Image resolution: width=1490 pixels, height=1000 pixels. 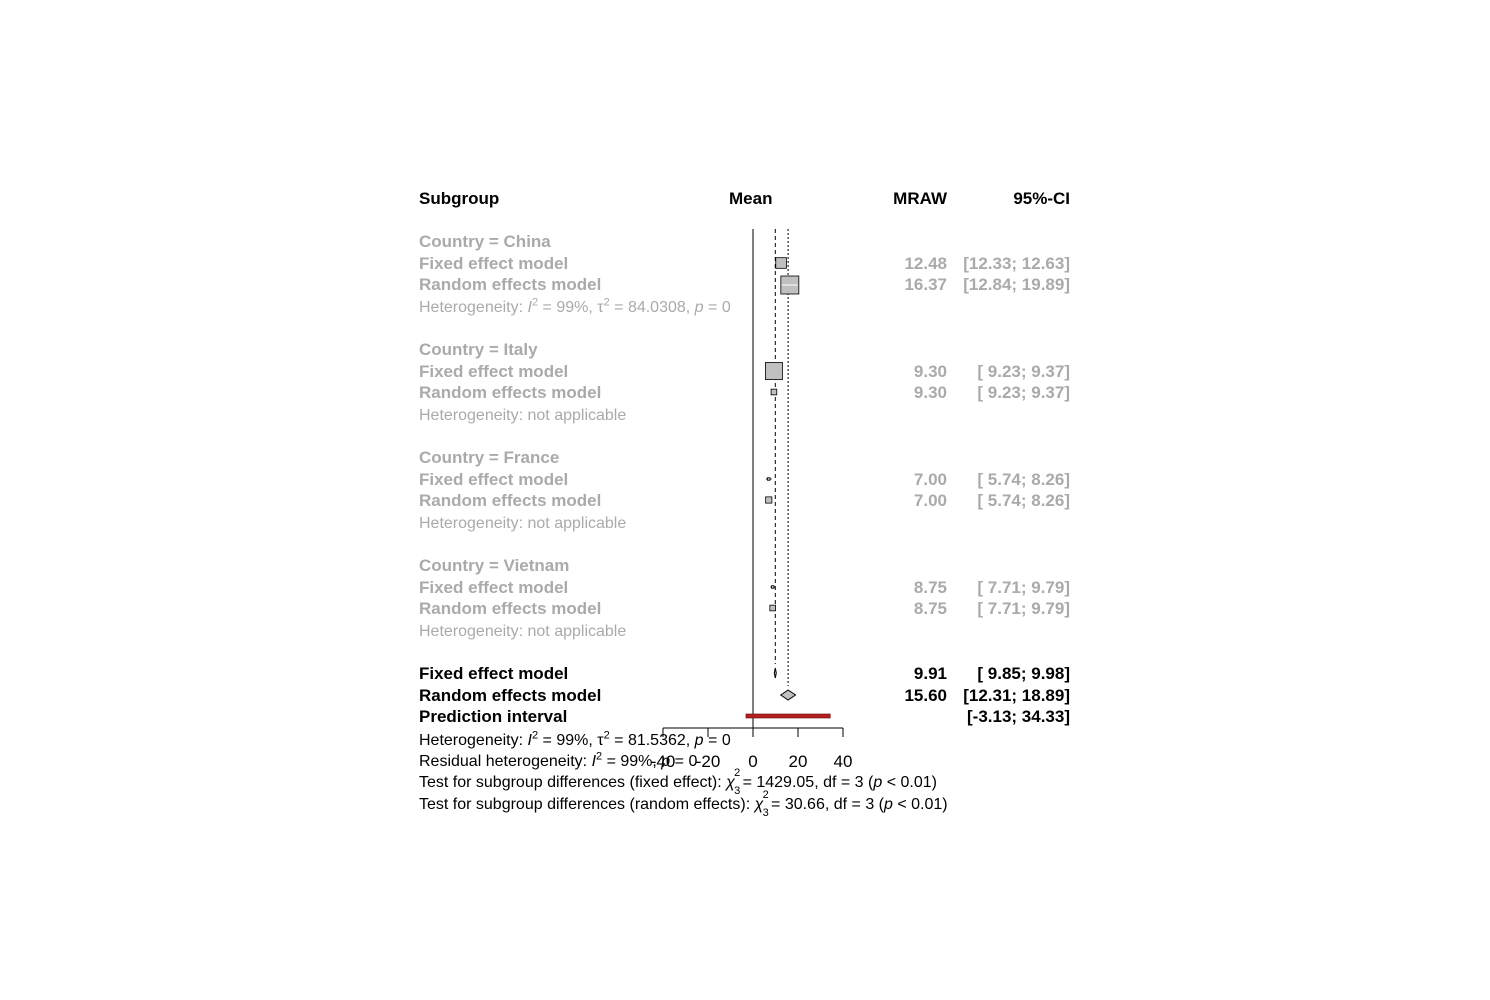 I want to click on prediction-interval-ci: [-3.13; 34.33], so click(x=1018, y=716).